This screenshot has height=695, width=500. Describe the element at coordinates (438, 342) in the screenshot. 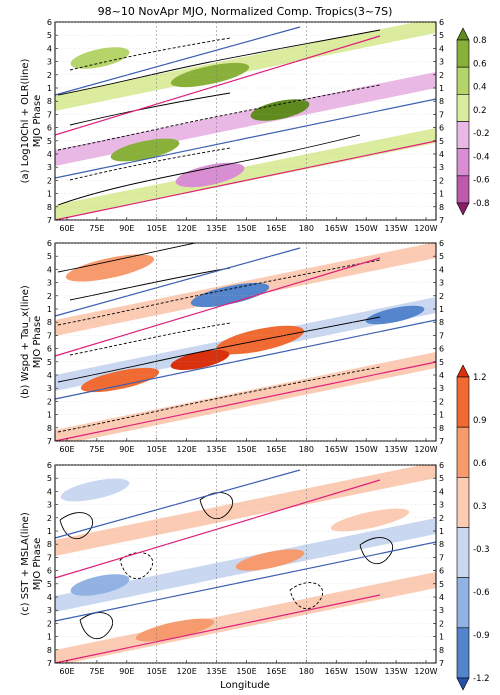

I see `panel-b-yticks-right: 7 8 1 2 3 4 5 6 7 8 1 2 3 4 5 6` at that location.